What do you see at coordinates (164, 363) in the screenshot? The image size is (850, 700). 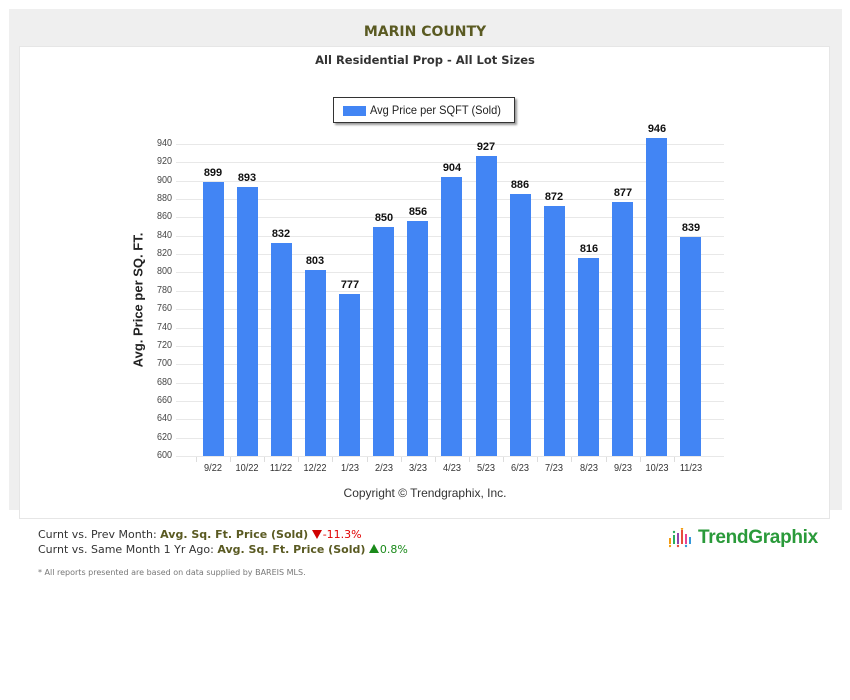 I see `y-tick-label: 700` at bounding box center [164, 363].